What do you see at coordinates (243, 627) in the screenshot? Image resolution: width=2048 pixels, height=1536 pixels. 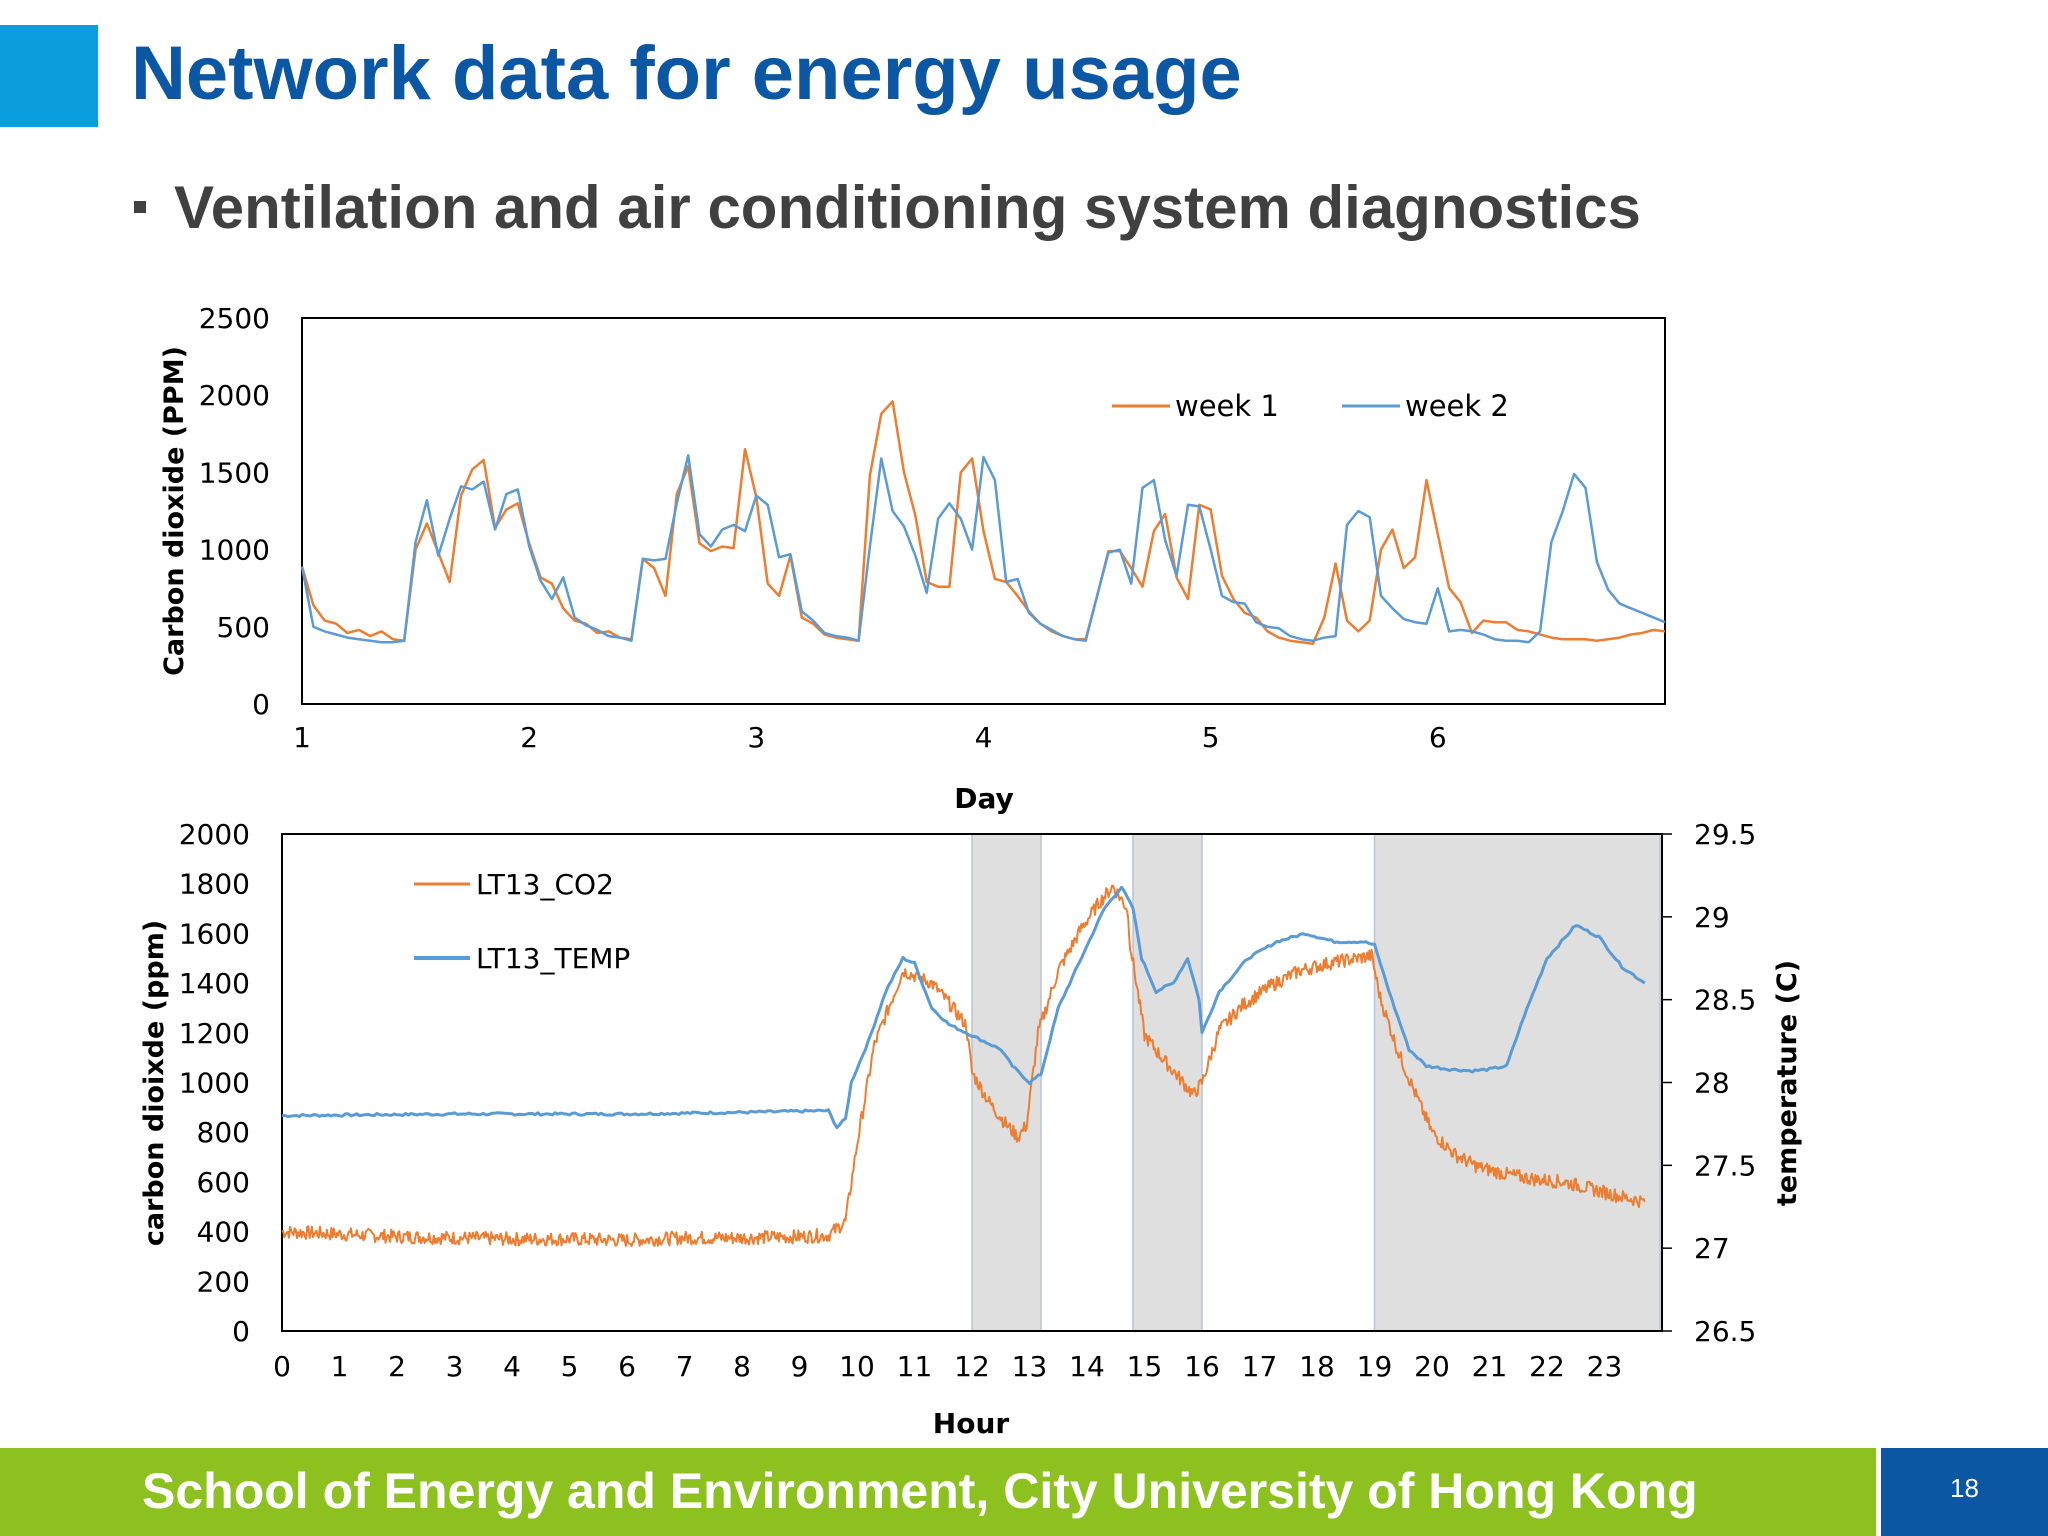 I see `y-tick-label: 500` at bounding box center [243, 627].